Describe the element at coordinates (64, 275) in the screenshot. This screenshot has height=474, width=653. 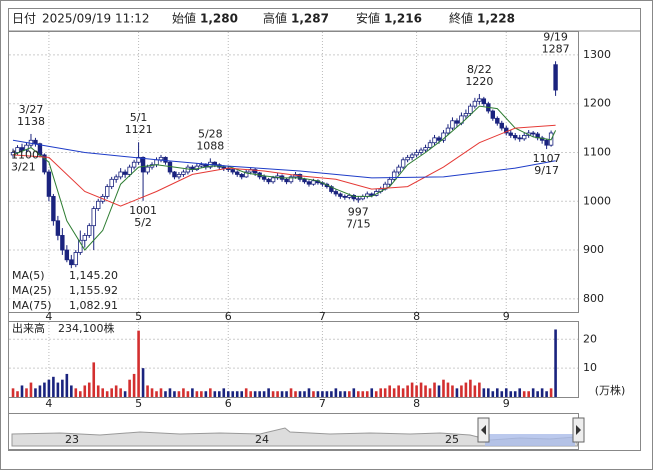
I see `legend-bg` at that location.